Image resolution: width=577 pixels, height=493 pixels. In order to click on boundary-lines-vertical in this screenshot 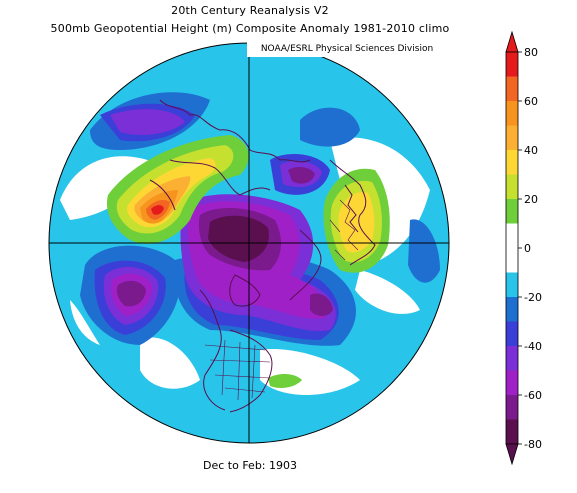, I will do `click(238, 370)`.